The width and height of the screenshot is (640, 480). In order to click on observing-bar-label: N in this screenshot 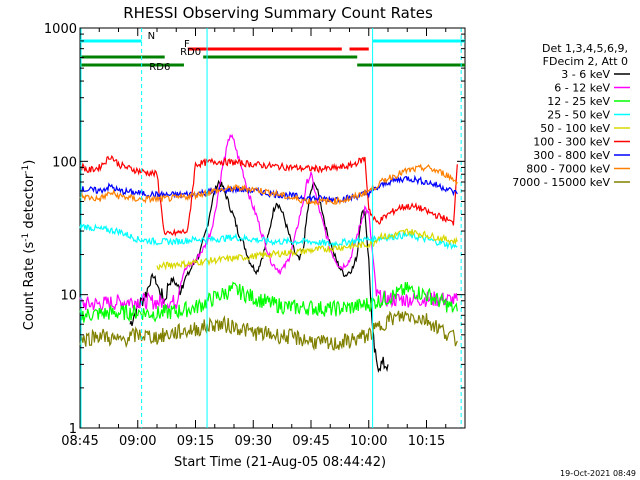, I will do `click(151, 36)`.